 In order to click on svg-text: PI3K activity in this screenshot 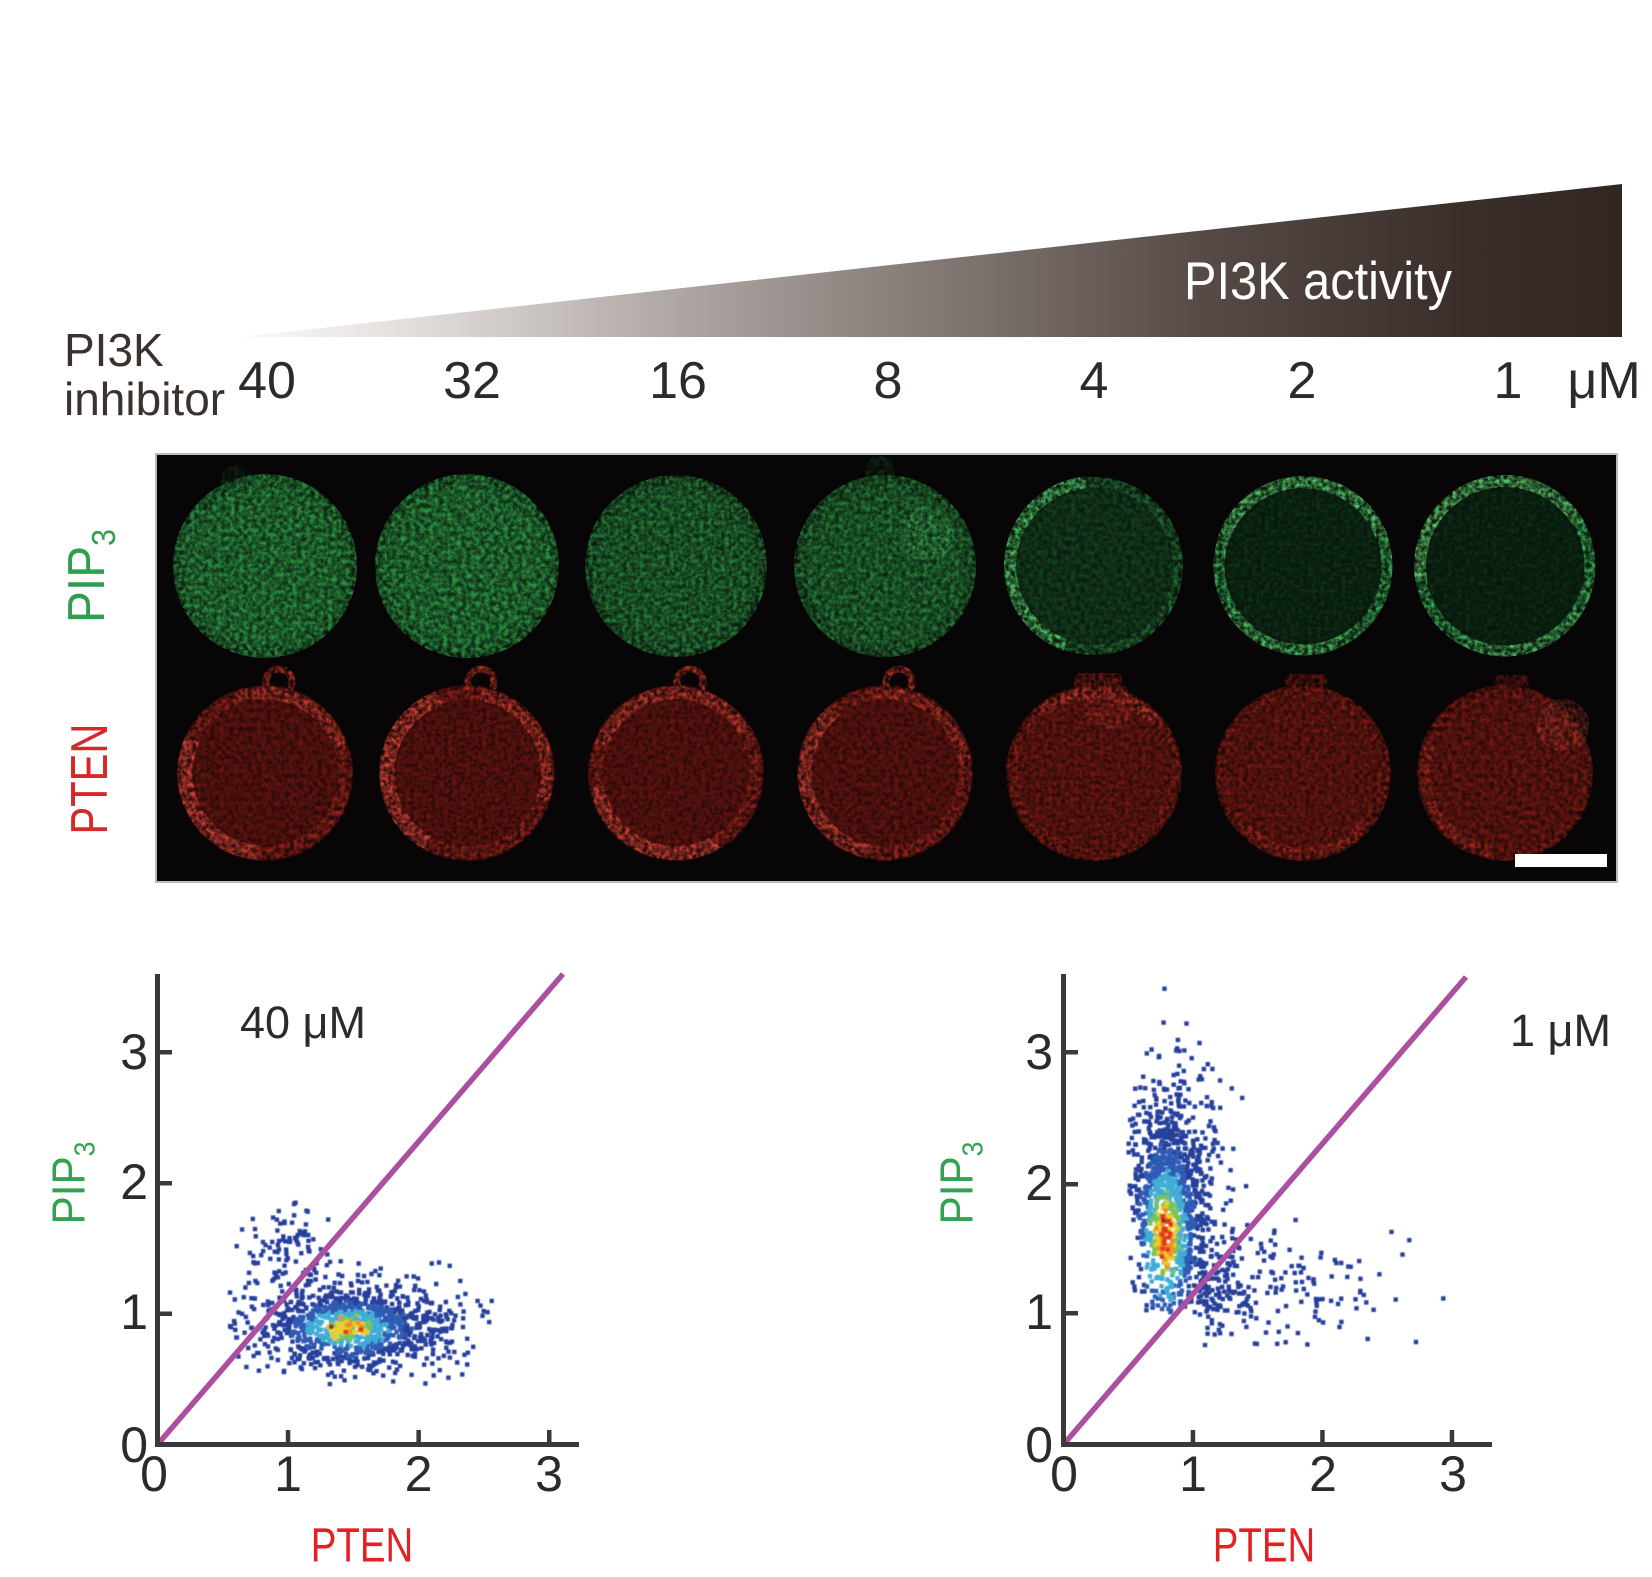, I will do `click(1318, 281)`.